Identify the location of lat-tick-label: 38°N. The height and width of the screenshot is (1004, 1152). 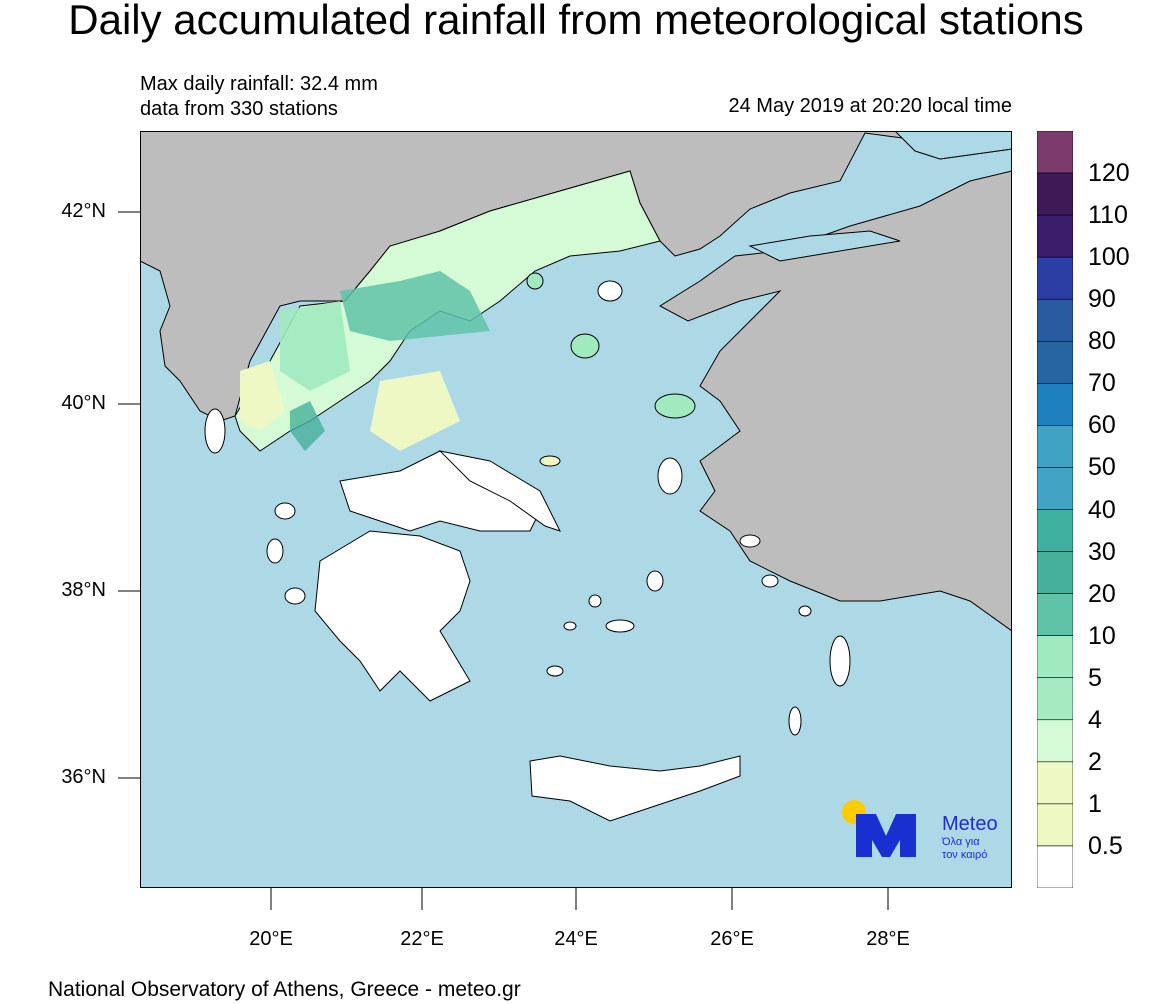
(83, 590).